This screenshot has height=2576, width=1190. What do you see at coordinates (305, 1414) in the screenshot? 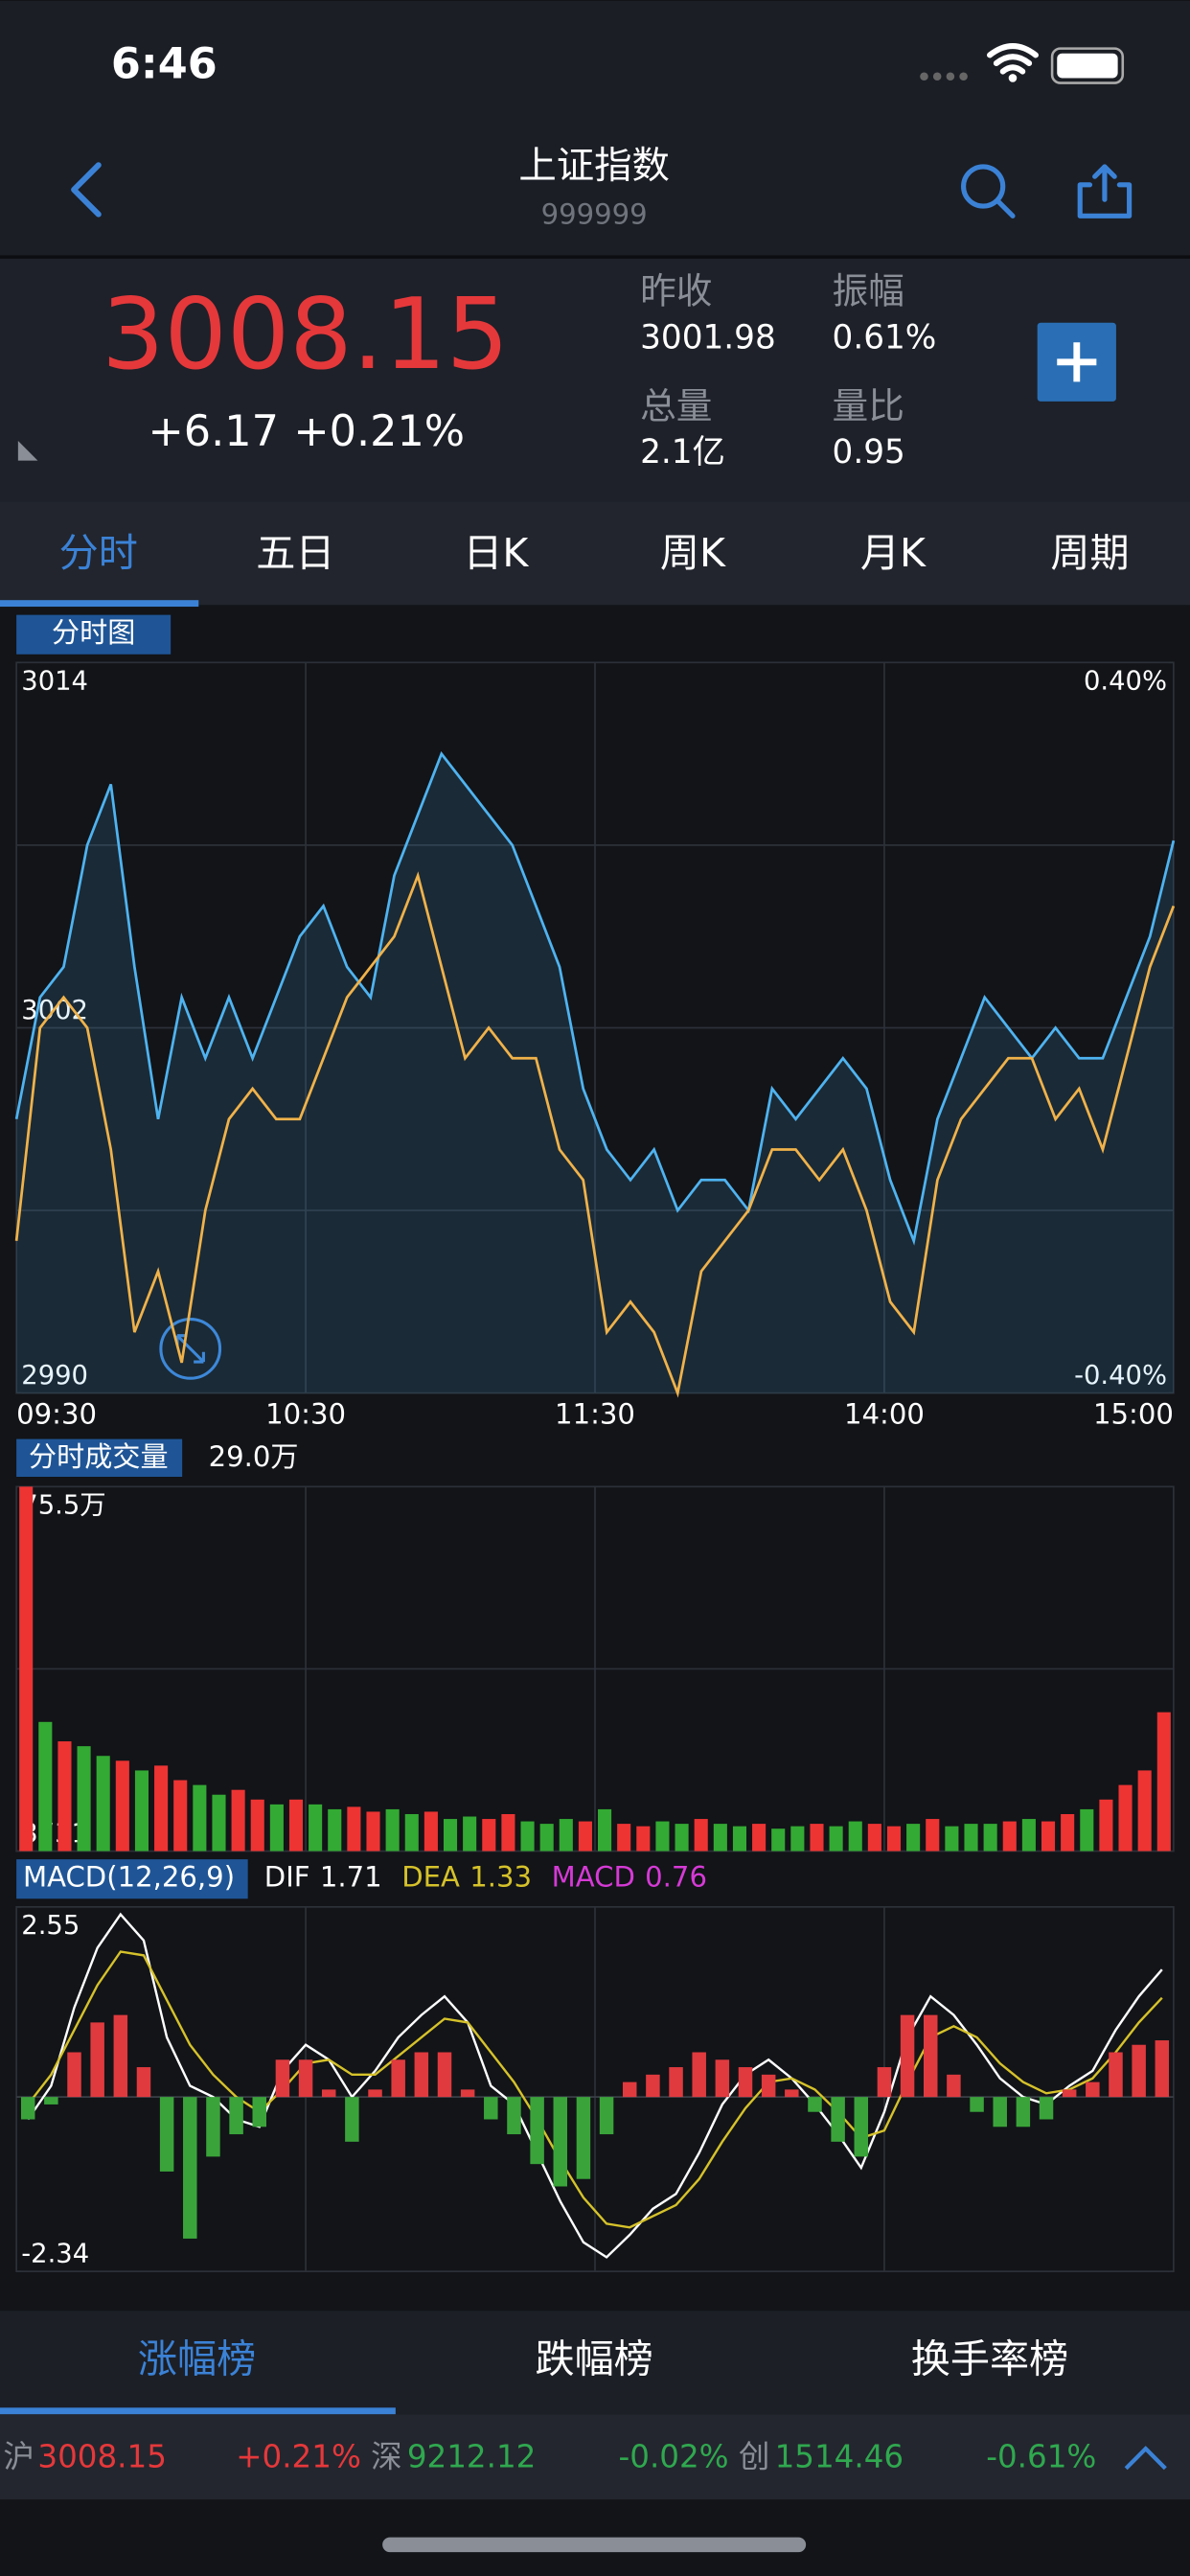
I see `x-tick-label: 10:30` at bounding box center [305, 1414].